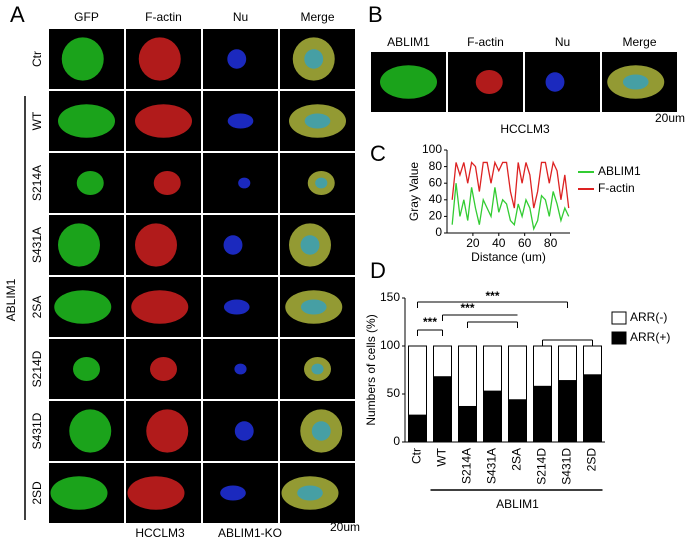 The height and width of the screenshot is (544, 685). What do you see at coordinates (592, 460) in the screenshot?
I see `x-tick-label: 2SD` at bounding box center [592, 460].